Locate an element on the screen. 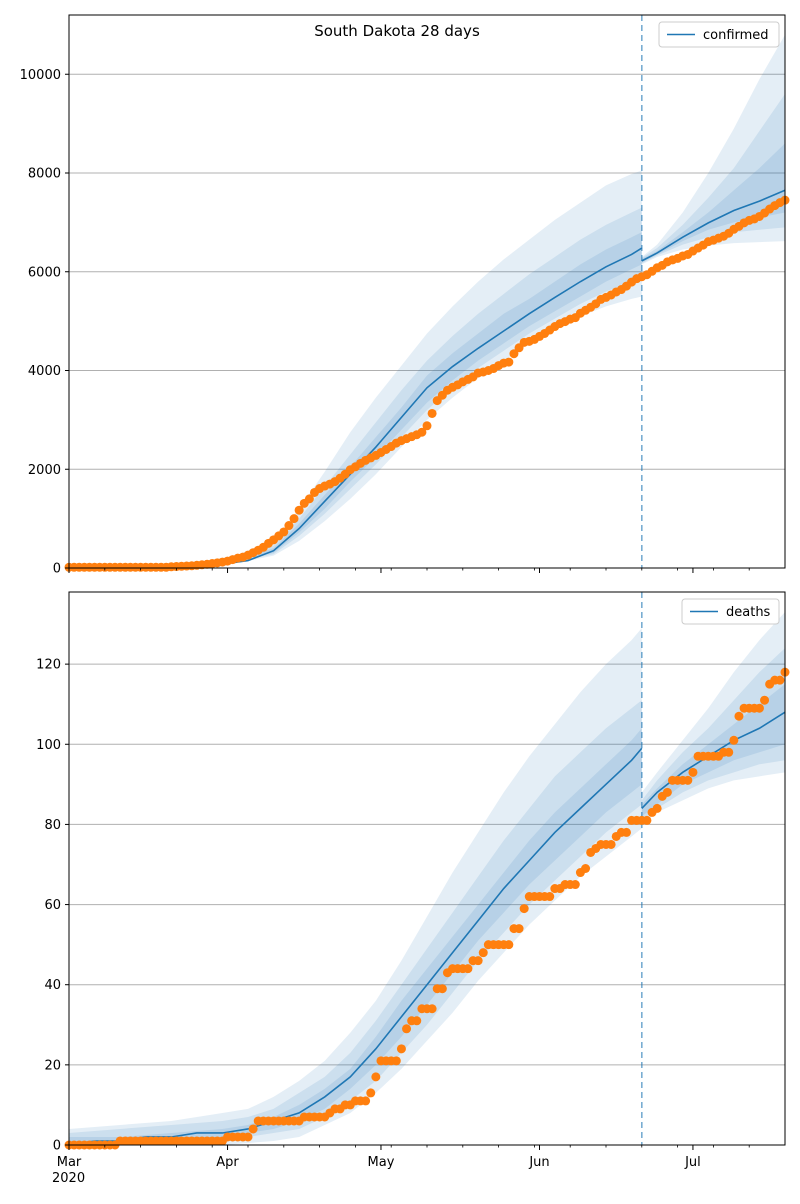  x-axis: Mar Apr May Jun Jul 2020 is located at coordinates (376, 1170).